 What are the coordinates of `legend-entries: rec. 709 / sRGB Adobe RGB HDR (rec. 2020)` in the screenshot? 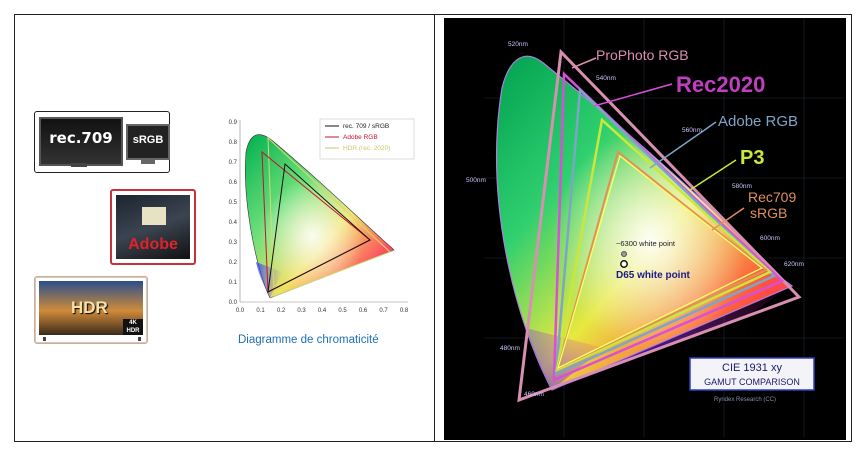 It's located at (357, 137).